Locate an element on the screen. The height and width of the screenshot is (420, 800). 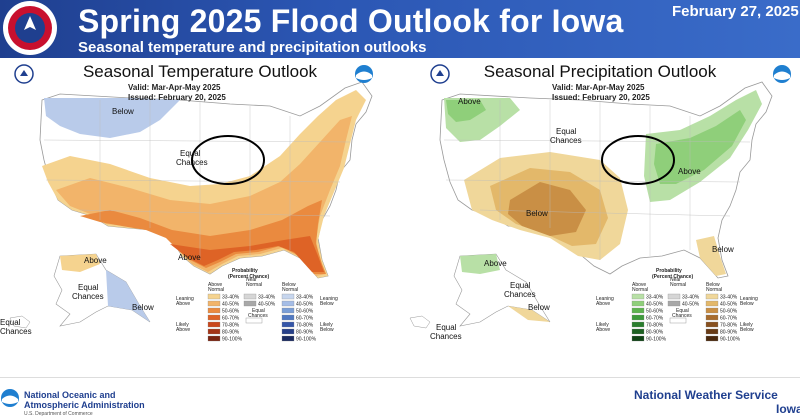
label-hi-equal-2: Chances is located at coordinates (446, 336).